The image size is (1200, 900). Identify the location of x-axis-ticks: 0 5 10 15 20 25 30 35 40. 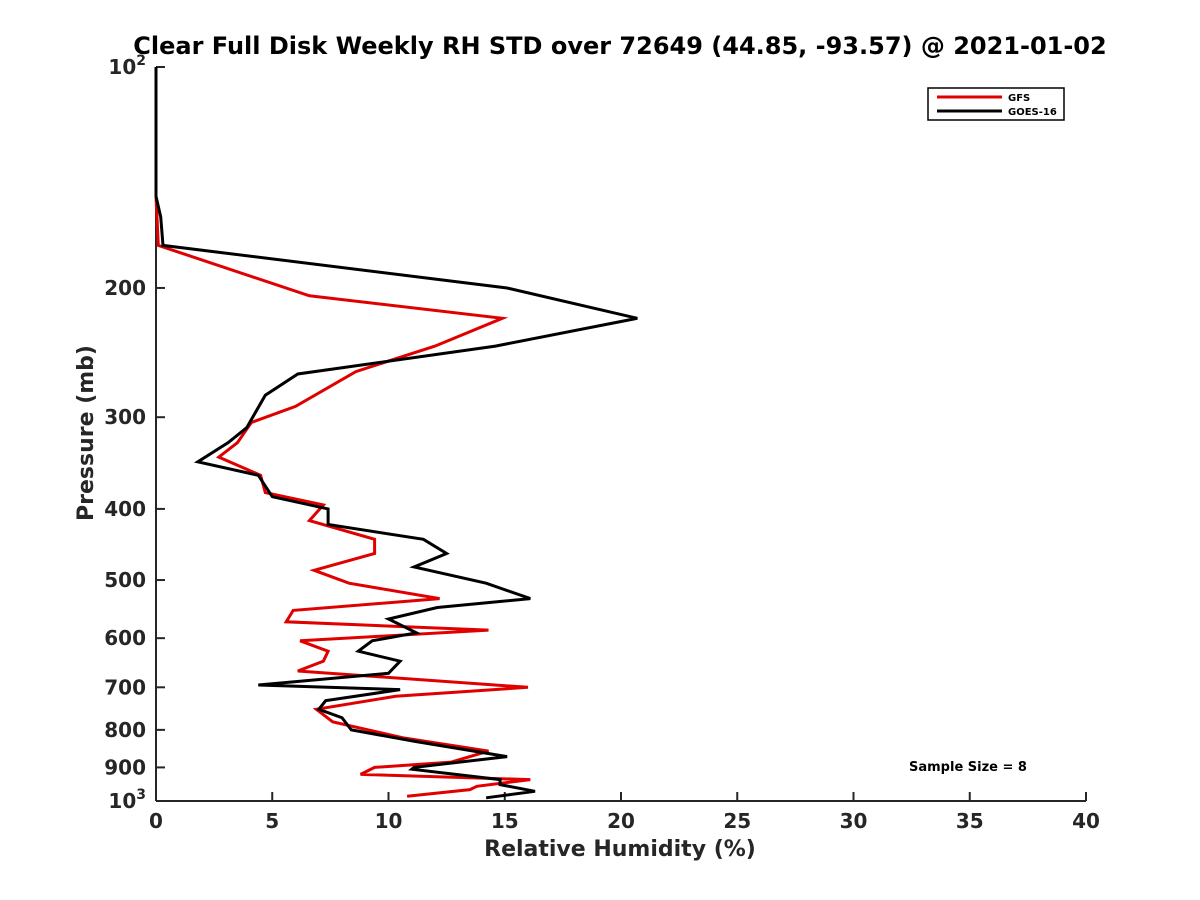
(624, 812).